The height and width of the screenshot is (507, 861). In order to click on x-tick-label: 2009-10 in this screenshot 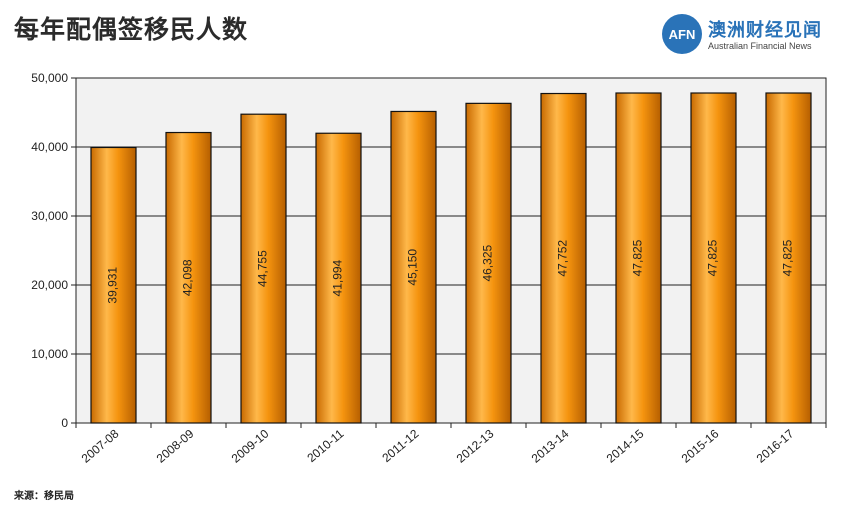, I will do `click(250, 445)`.